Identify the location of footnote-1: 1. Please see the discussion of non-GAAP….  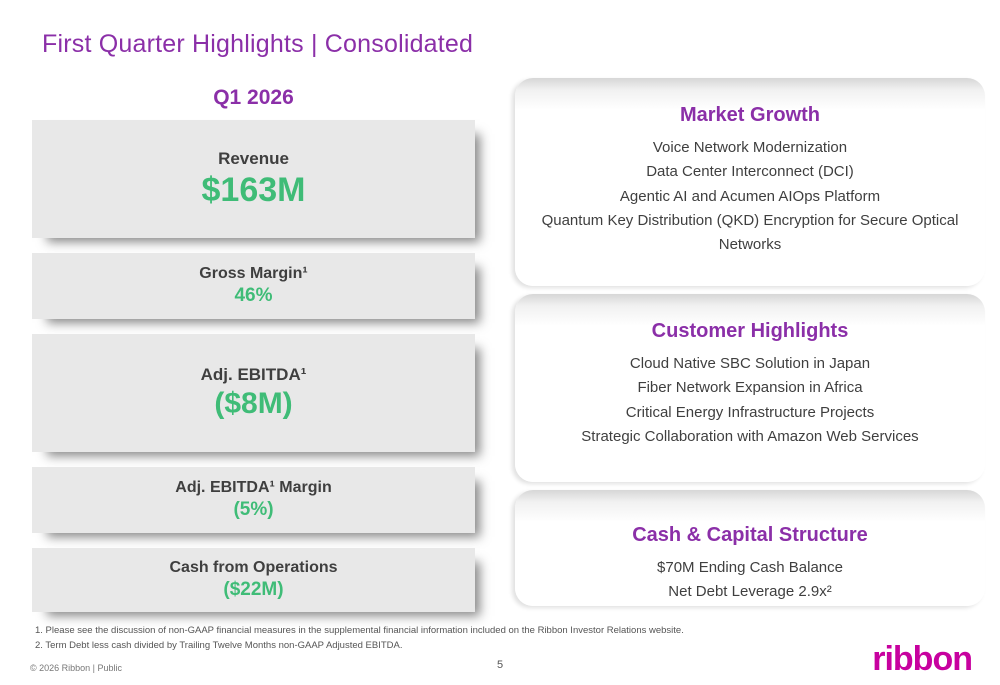
(359, 630).